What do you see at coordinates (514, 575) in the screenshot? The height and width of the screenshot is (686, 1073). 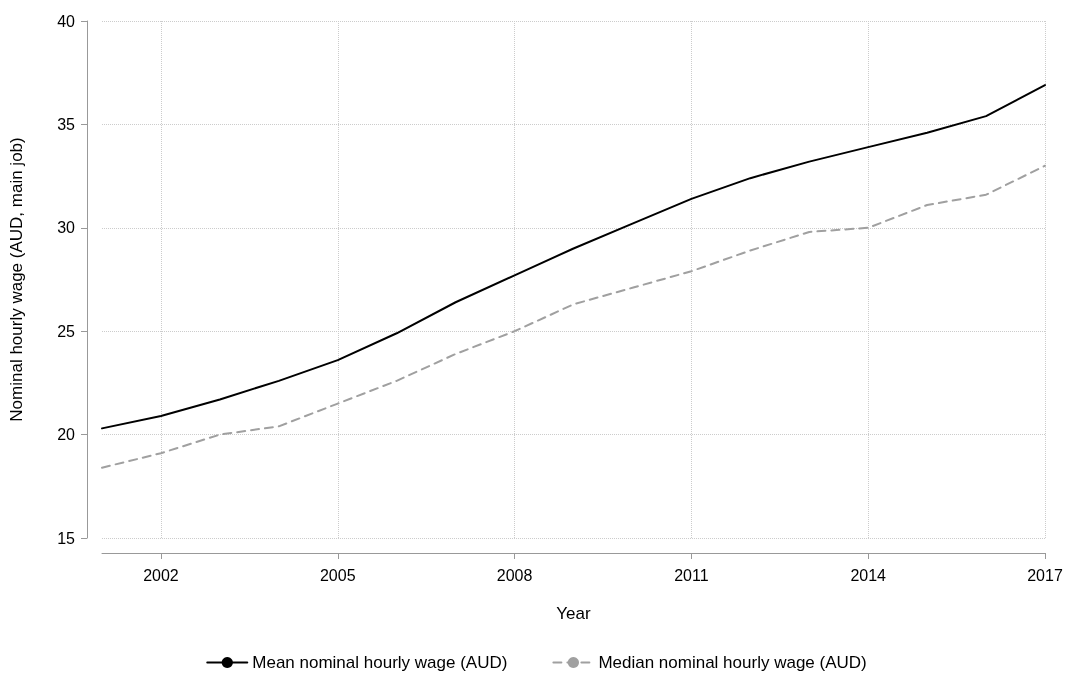 I see `x-tick-label: 2008` at bounding box center [514, 575].